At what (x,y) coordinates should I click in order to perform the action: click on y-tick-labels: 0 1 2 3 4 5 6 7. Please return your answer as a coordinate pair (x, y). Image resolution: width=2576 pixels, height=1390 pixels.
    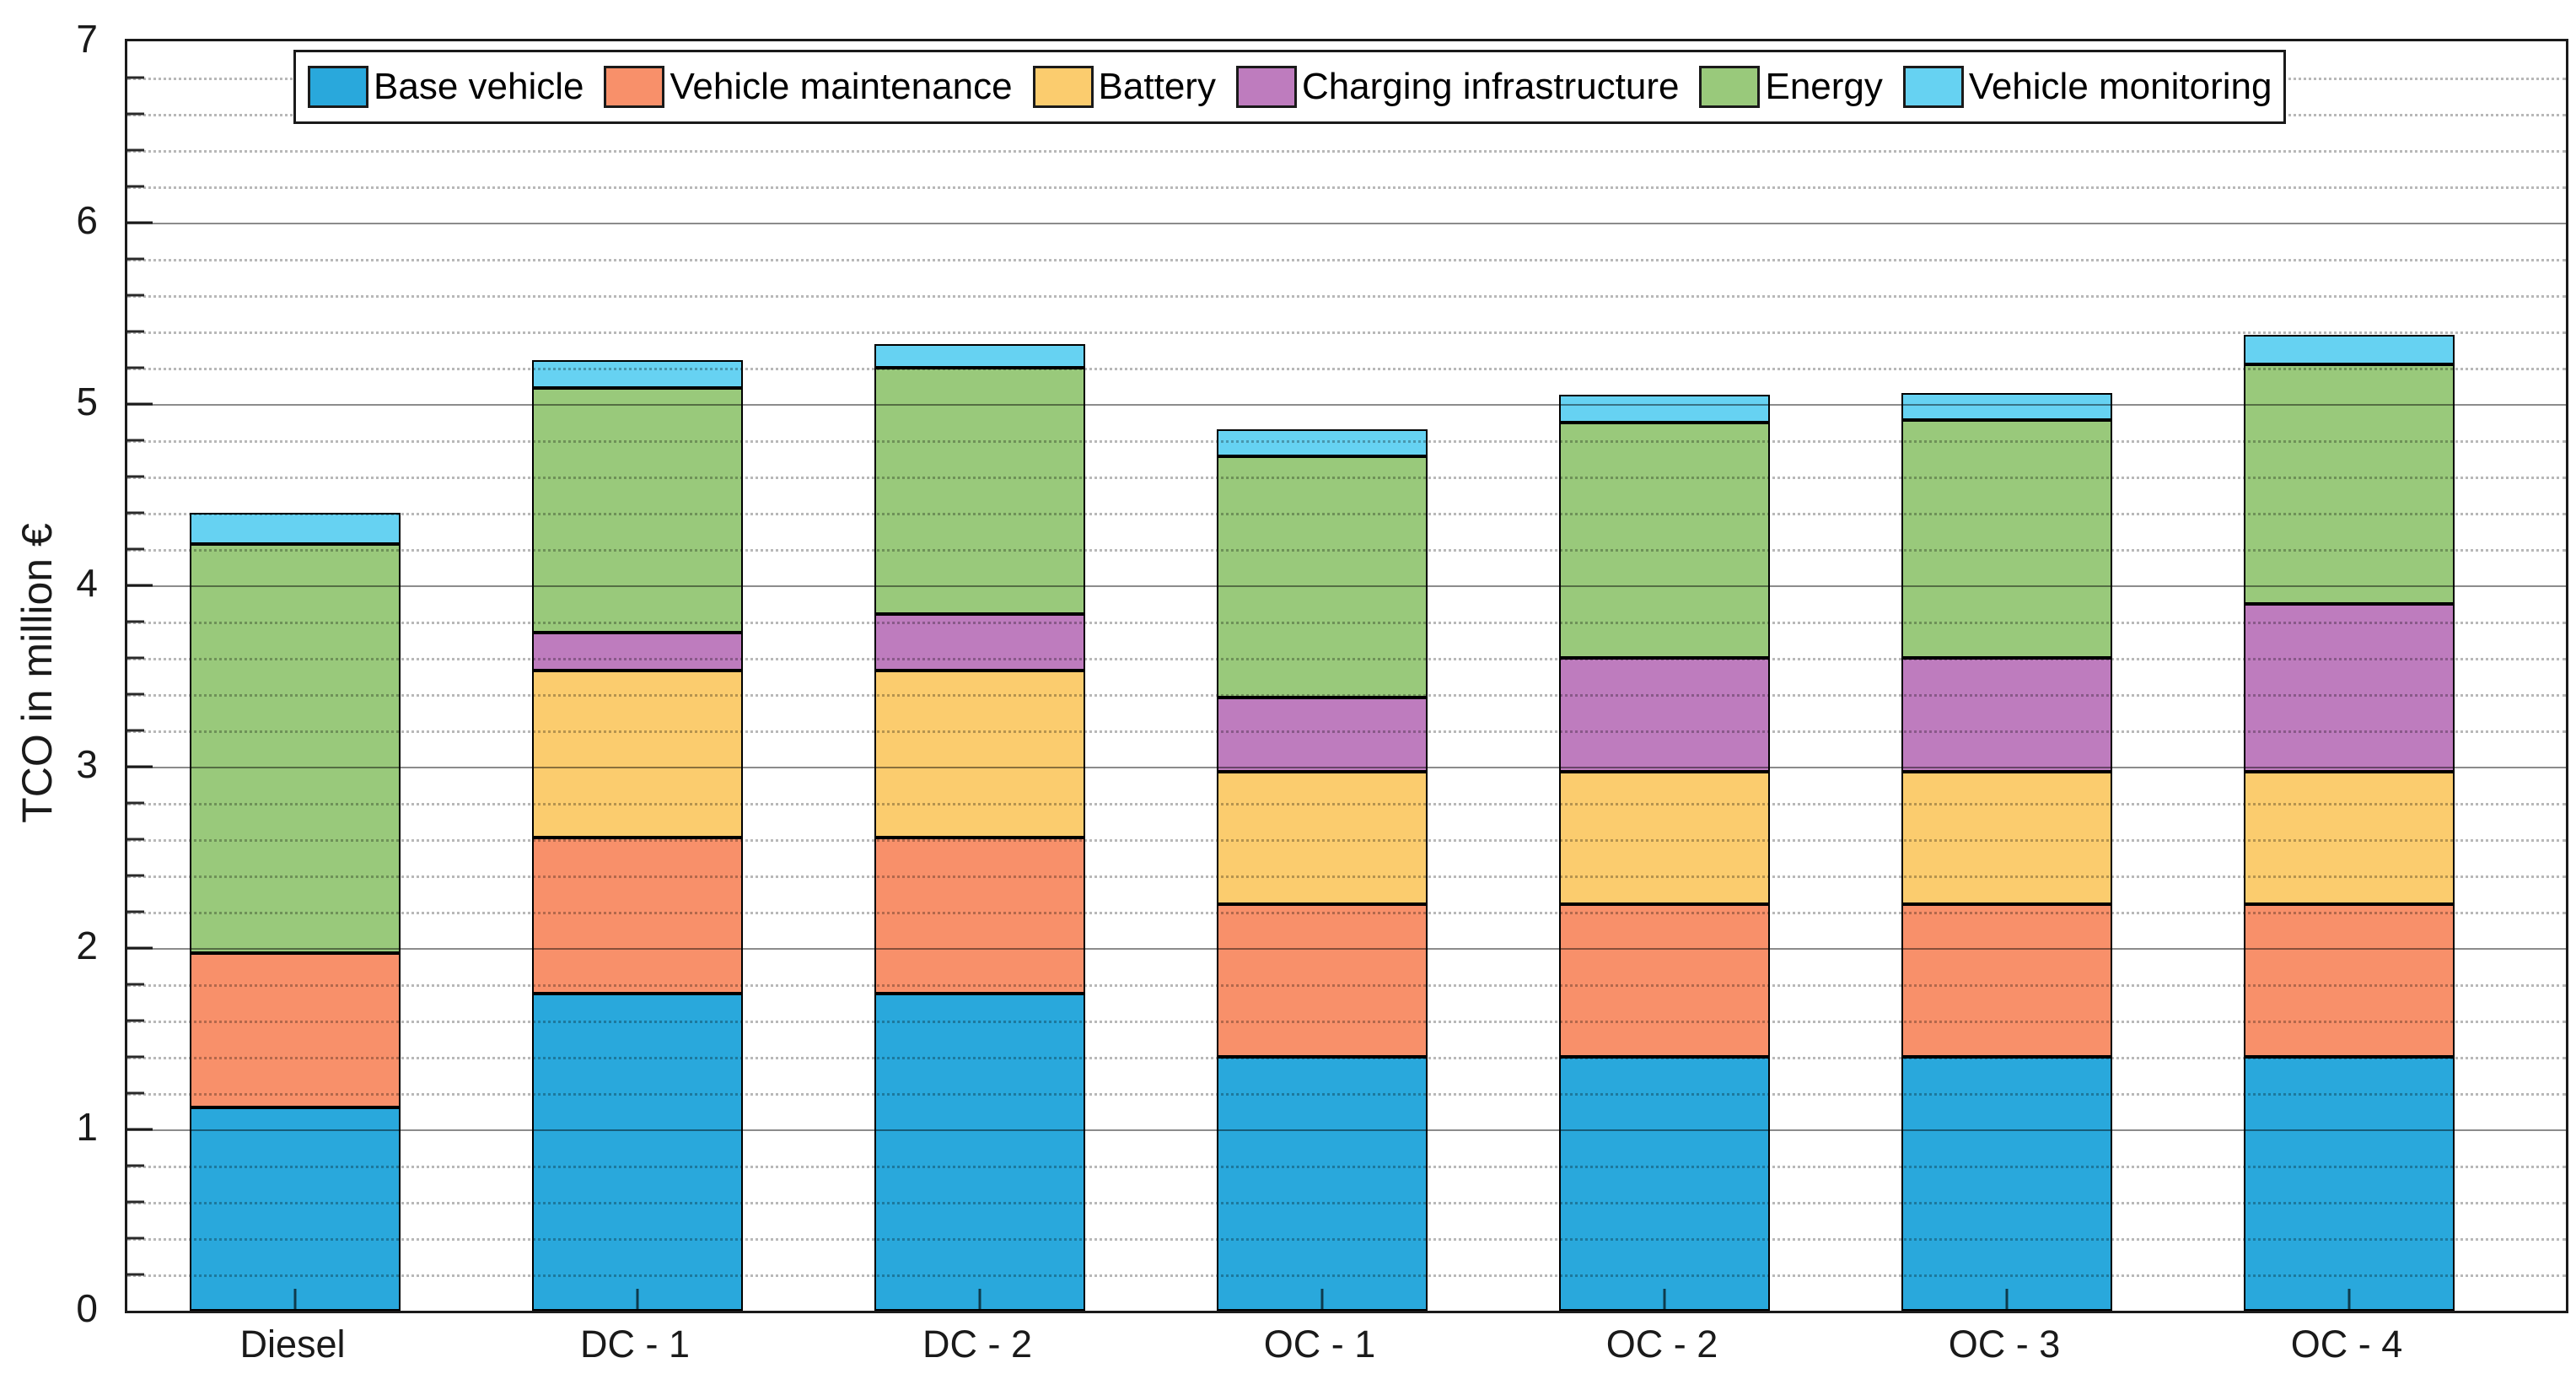
    Looking at the image, I should click on (55, 674).